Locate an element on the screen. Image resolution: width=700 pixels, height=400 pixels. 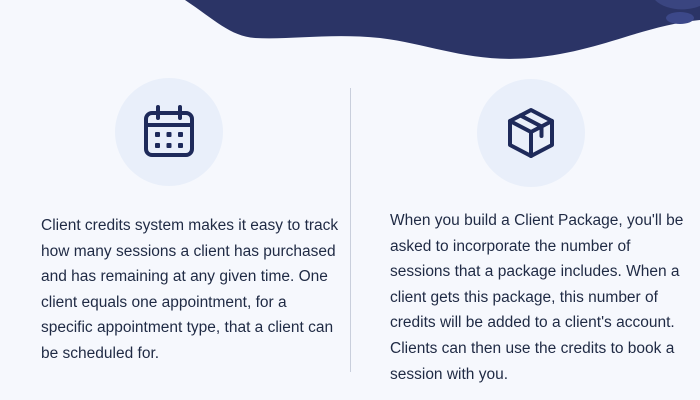
package-icon is located at coordinates (531, 133).